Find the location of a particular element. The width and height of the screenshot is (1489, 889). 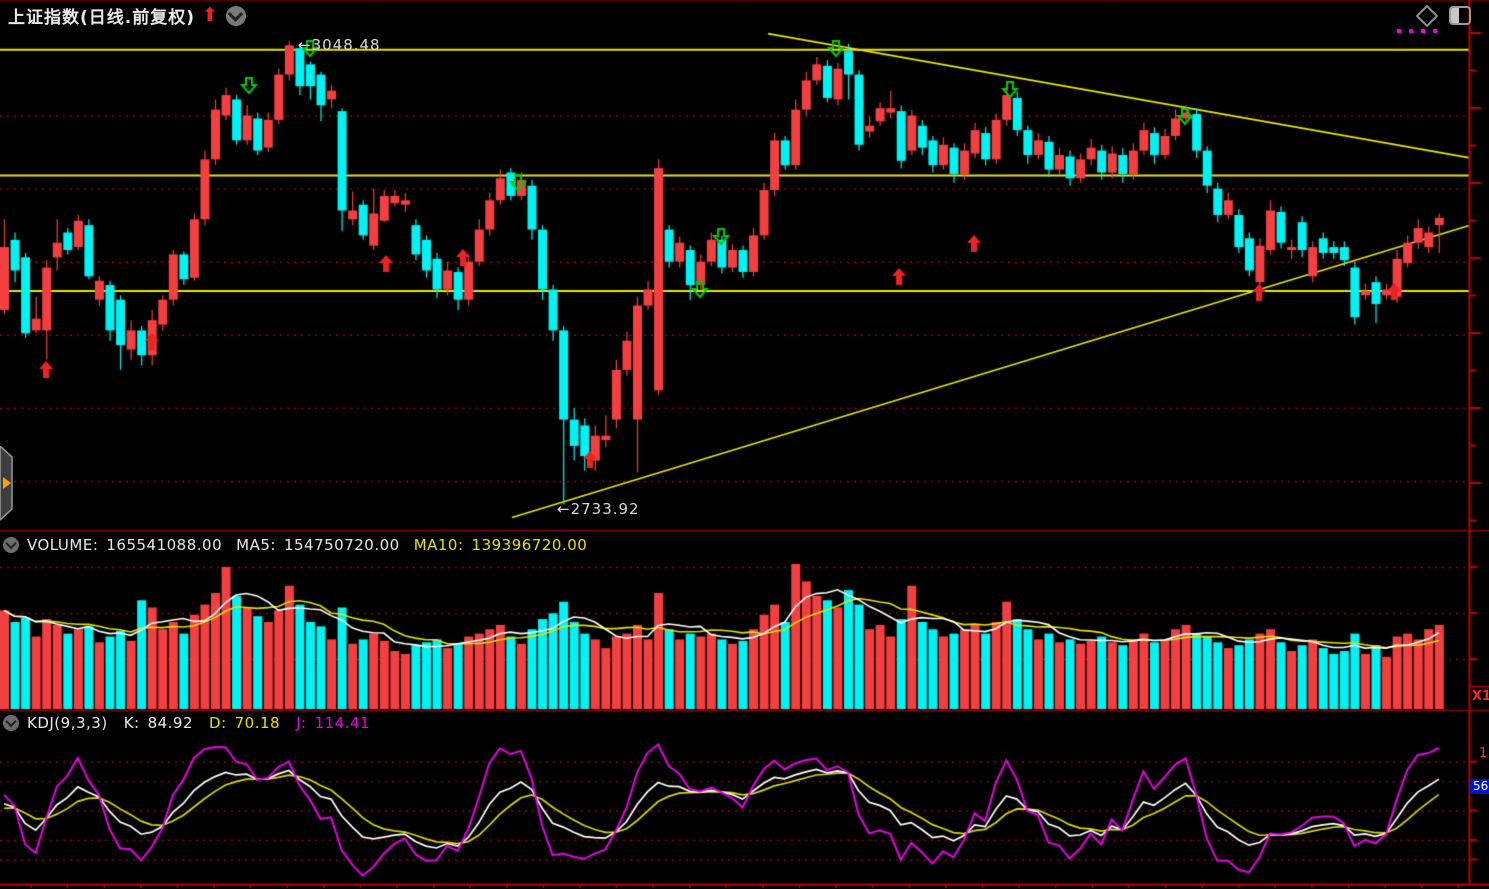

k-value: 84.92 is located at coordinates (170, 723).